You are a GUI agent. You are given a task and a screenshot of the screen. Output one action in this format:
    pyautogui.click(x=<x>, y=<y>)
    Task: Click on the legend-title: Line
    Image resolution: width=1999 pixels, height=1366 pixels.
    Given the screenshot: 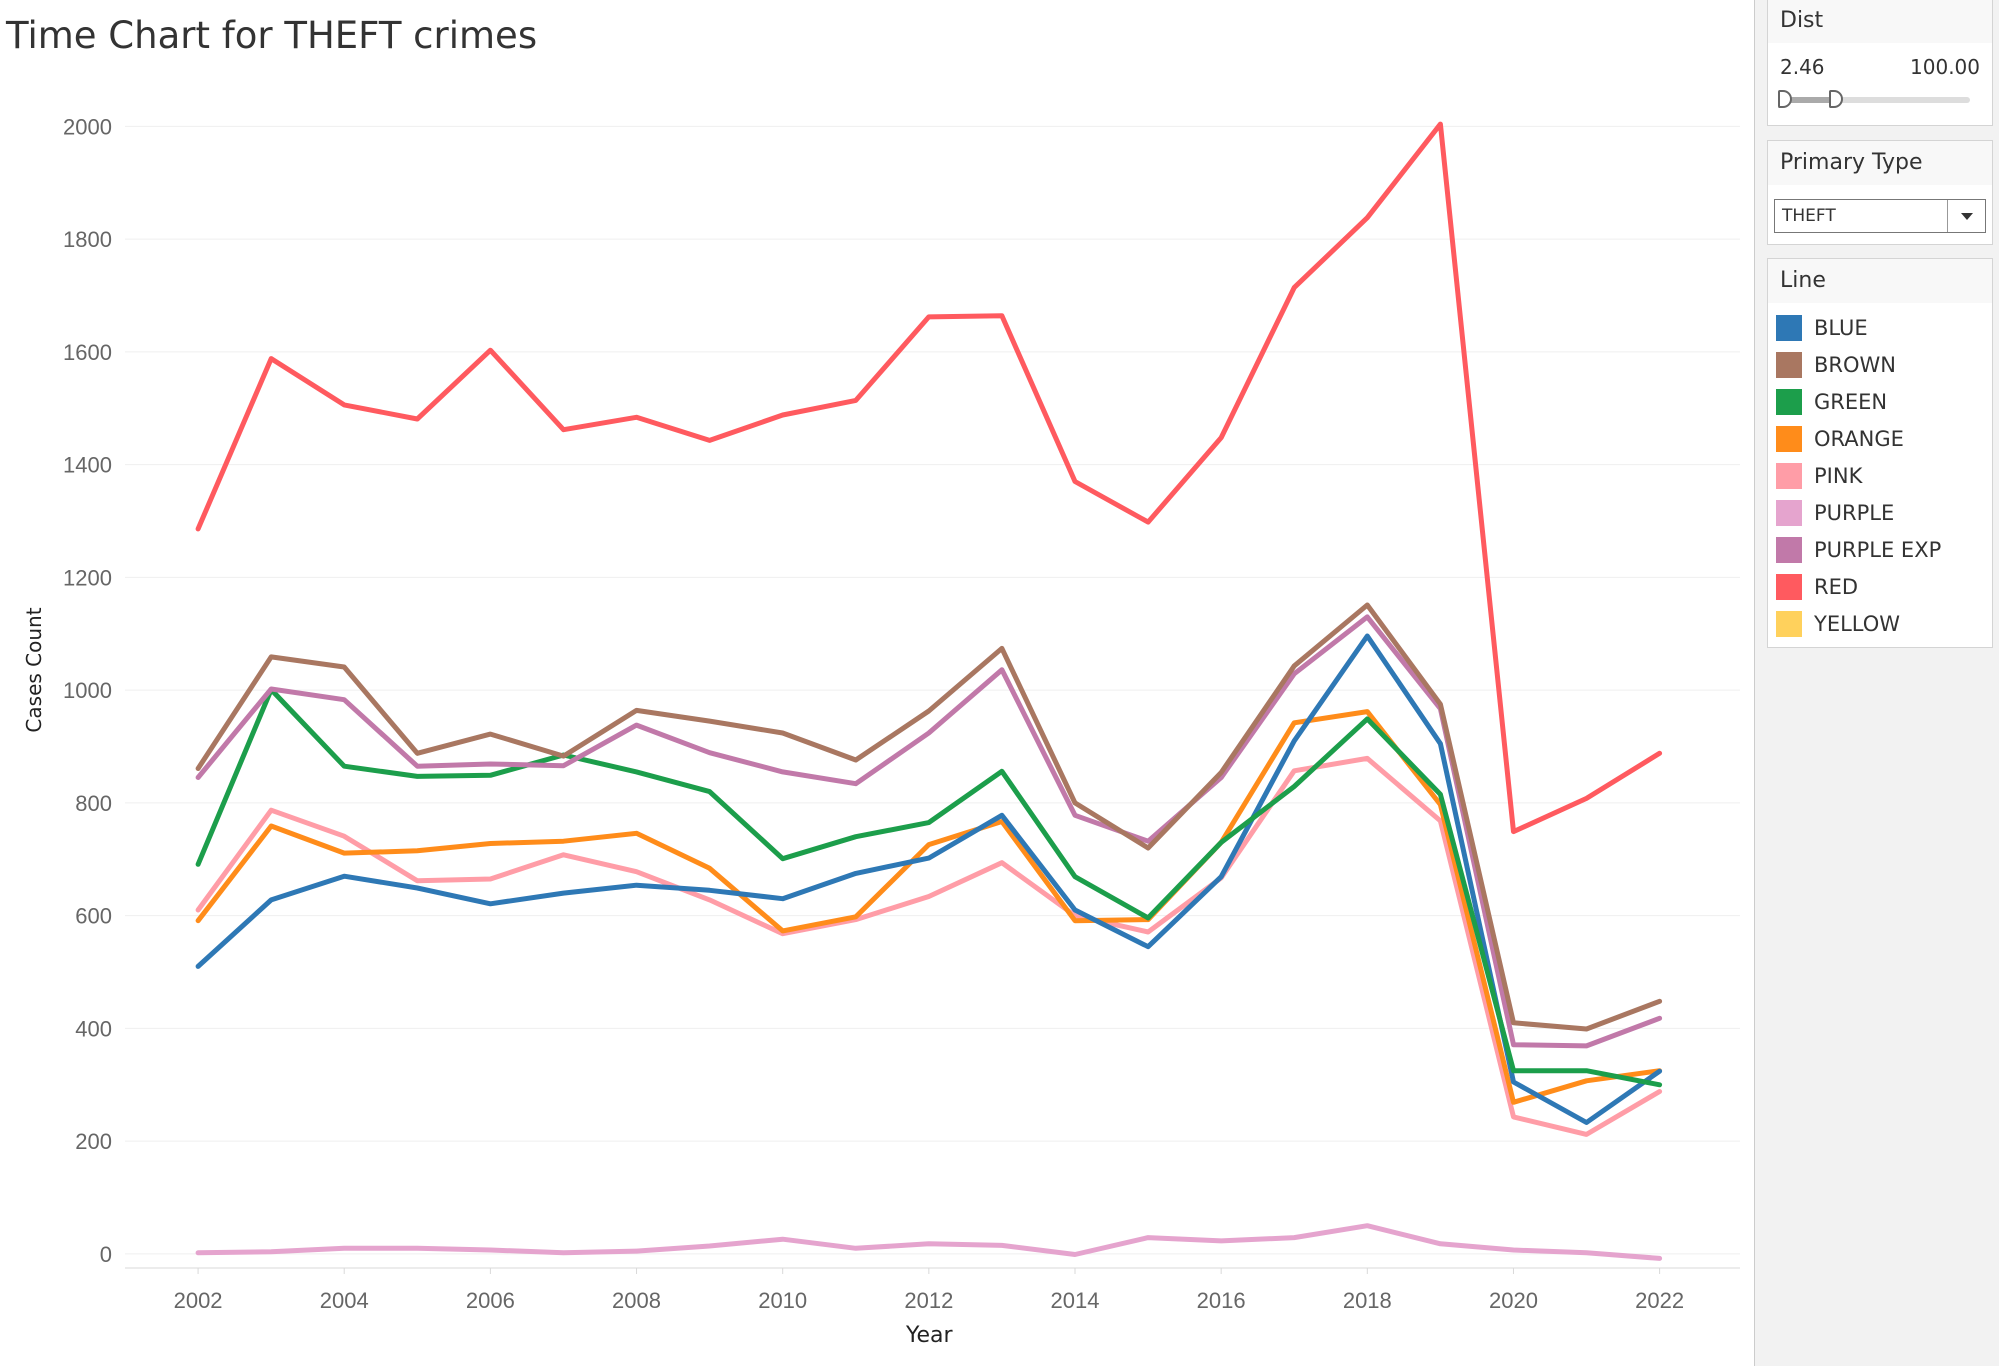 What is the action you would take?
    pyautogui.click(x=1880, y=281)
    